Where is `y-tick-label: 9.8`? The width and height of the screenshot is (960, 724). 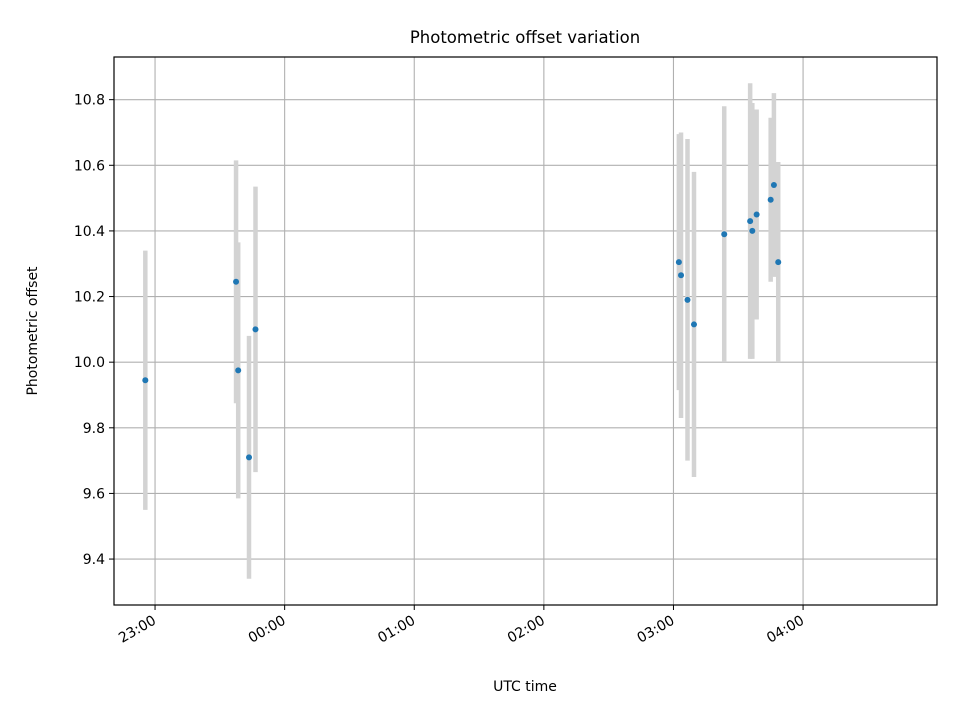
y-tick-label: 9.8 is located at coordinates (94, 429).